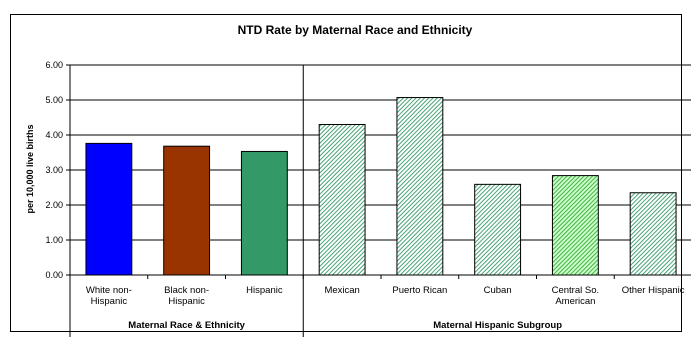 Image resolution: width=691 pixels, height=337 pixels. Describe the element at coordinates (54, 100) in the screenshot. I see `y-tick-label: 5.00` at that location.